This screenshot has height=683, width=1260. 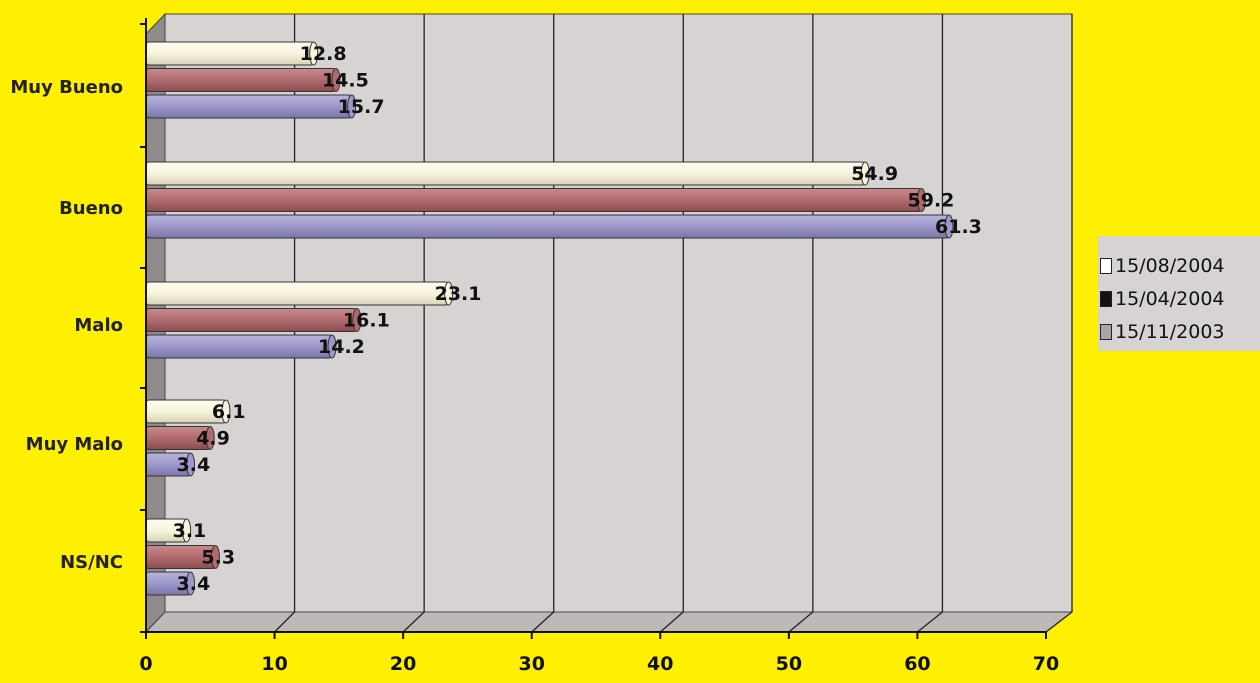 I want to click on x-tick-label: 20, so click(x=403, y=664).